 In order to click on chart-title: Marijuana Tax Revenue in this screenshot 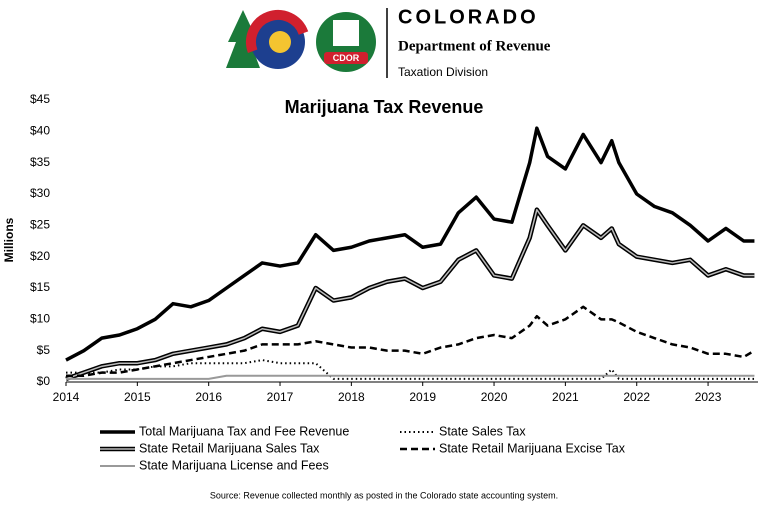, I will do `click(384, 107)`.